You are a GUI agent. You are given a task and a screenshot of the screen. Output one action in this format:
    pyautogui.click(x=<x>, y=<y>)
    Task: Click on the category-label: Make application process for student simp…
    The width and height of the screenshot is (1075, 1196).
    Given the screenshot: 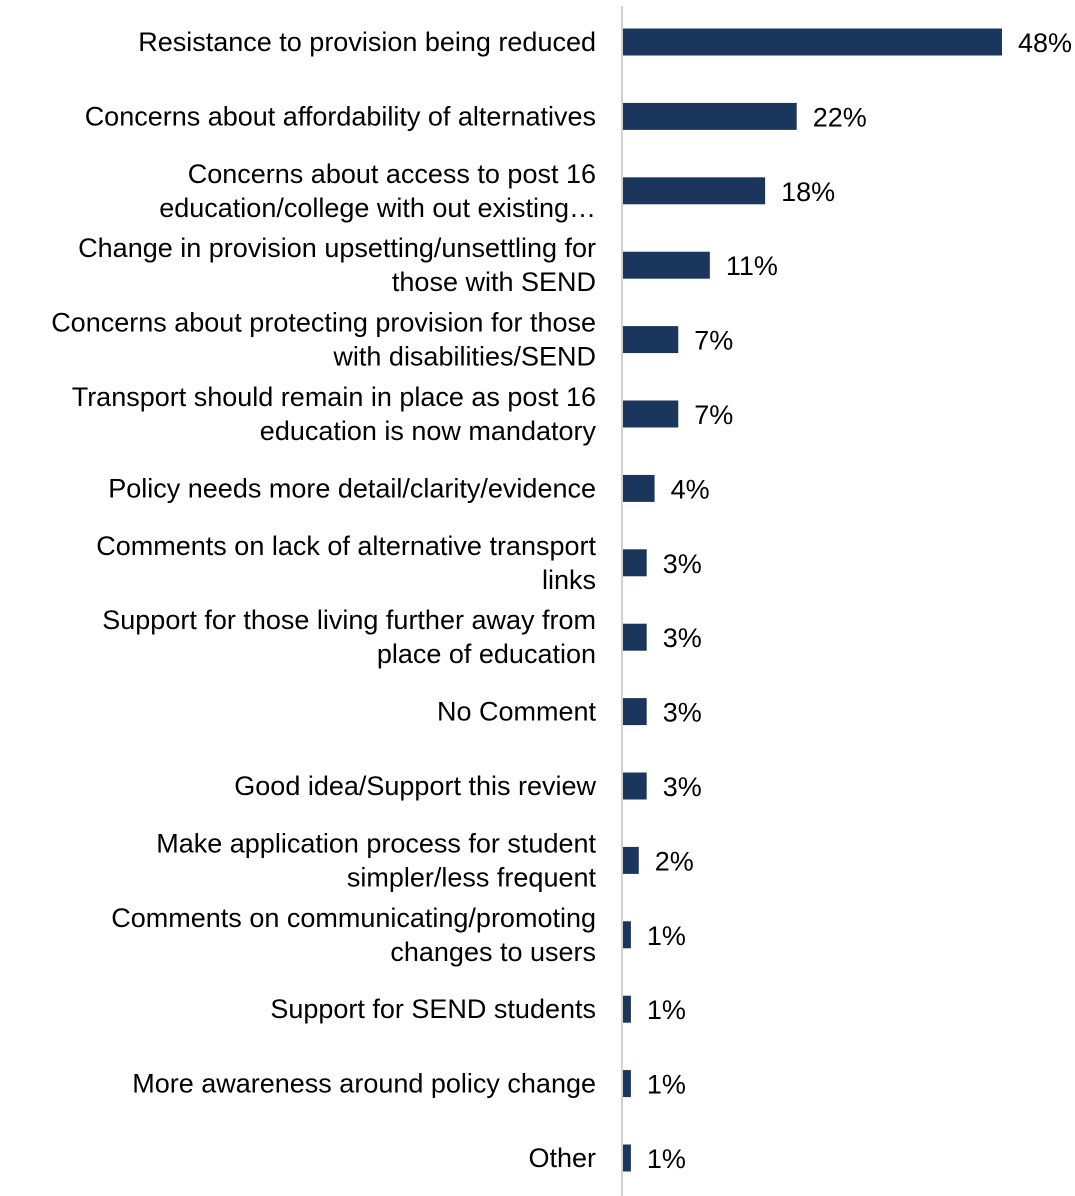 What is the action you would take?
    pyautogui.click(x=376, y=860)
    